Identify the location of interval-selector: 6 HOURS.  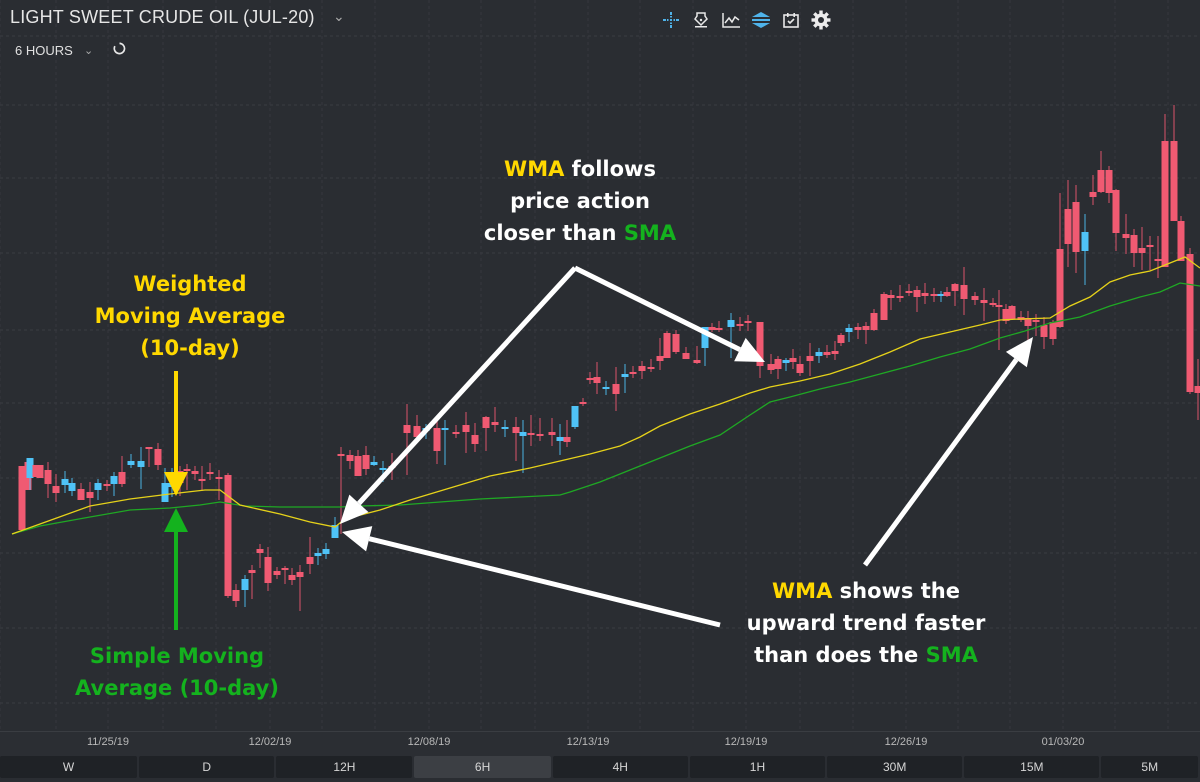
(44, 50).